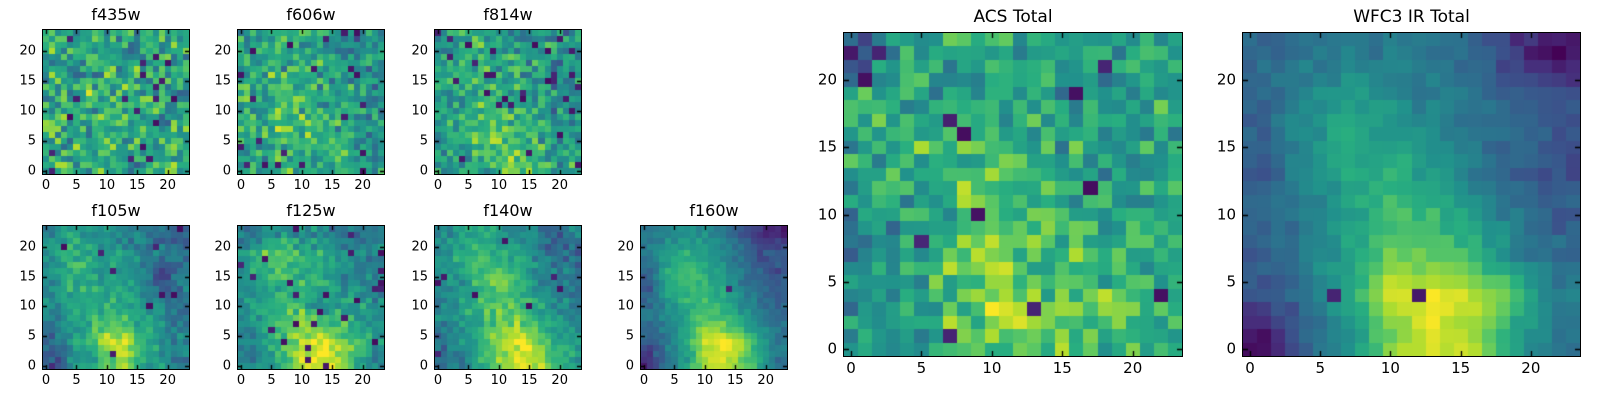 The image size is (1600, 400). What do you see at coordinates (311, 210) in the screenshot?
I see `panel-title-f125w: f125w` at bounding box center [311, 210].